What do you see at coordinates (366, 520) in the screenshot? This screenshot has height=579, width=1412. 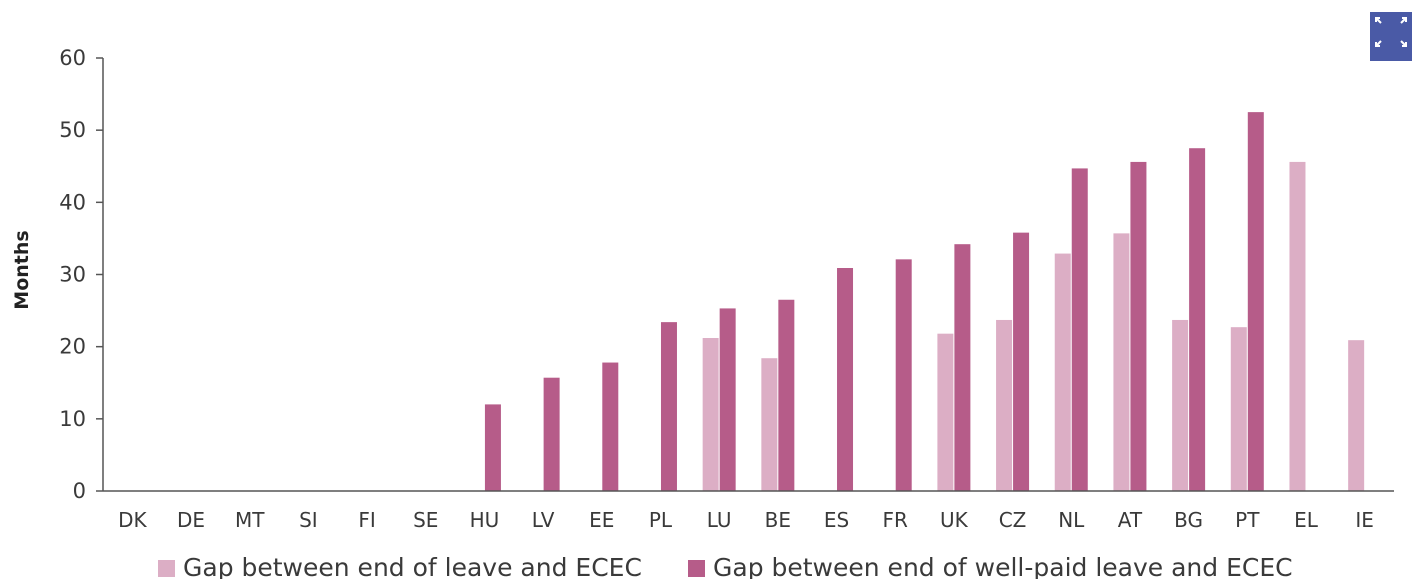 I see `x-tick-label: FI` at bounding box center [366, 520].